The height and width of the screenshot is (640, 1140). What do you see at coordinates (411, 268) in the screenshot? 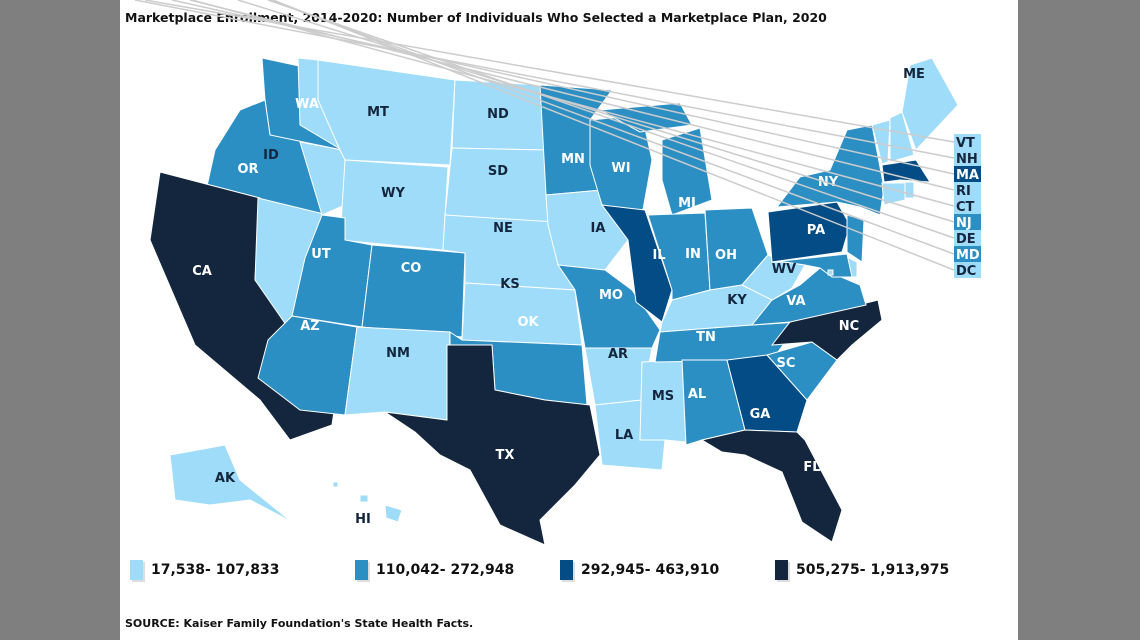
I see `state-label-co: CO` at bounding box center [411, 268].